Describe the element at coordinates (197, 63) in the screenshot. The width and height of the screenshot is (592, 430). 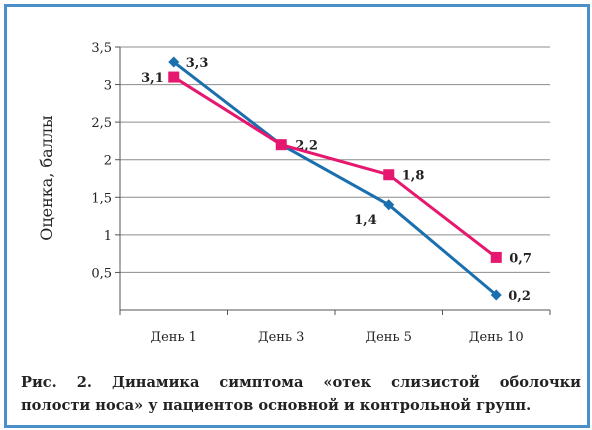
I see `data-label: 3,3` at that location.